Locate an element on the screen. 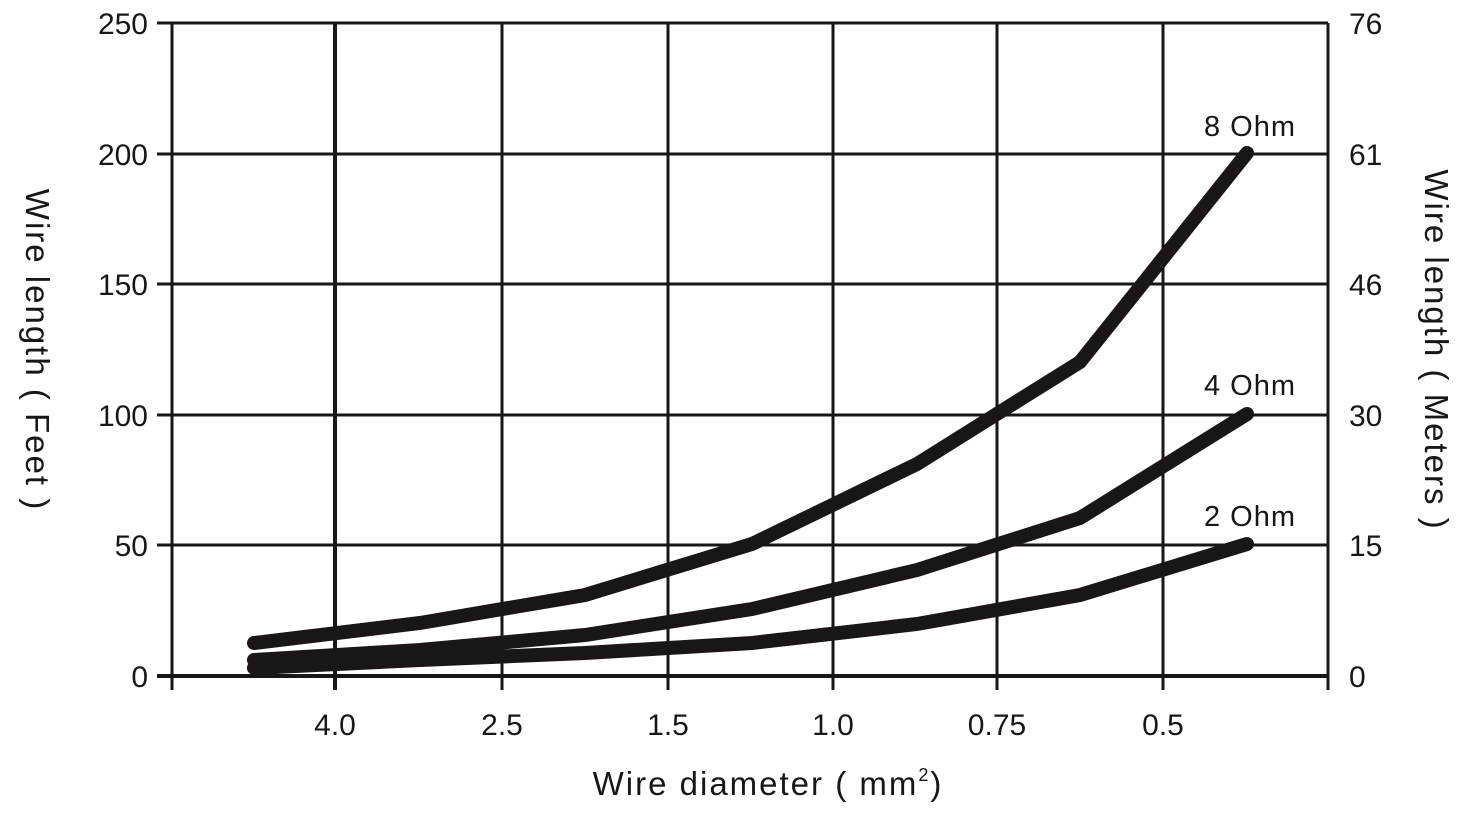 The image size is (1479, 825). x-axis-ticks: 4.0 2.5 1.5 1.0 0.75 0.5 is located at coordinates (749, 725).